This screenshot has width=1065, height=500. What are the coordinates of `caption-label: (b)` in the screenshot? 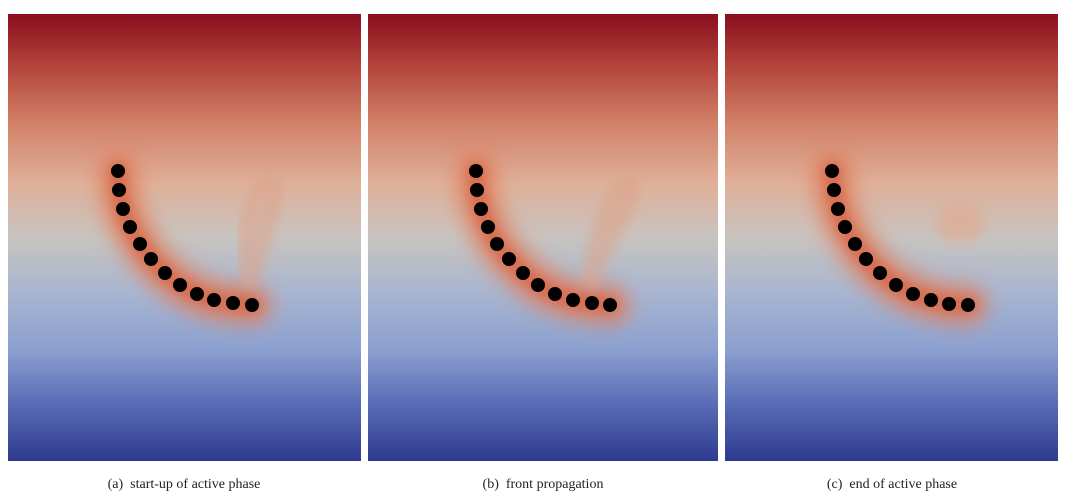 It's located at (491, 484).